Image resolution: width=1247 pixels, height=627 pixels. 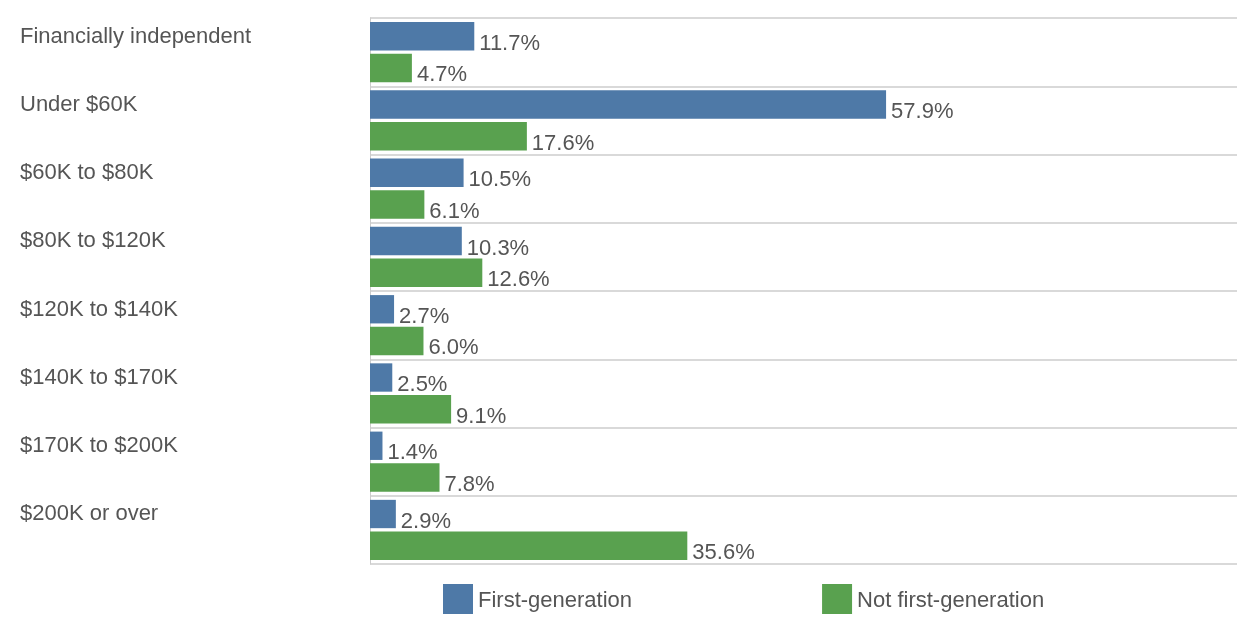 What do you see at coordinates (499, 179) in the screenshot?
I see `data-label: 10.5%` at bounding box center [499, 179].